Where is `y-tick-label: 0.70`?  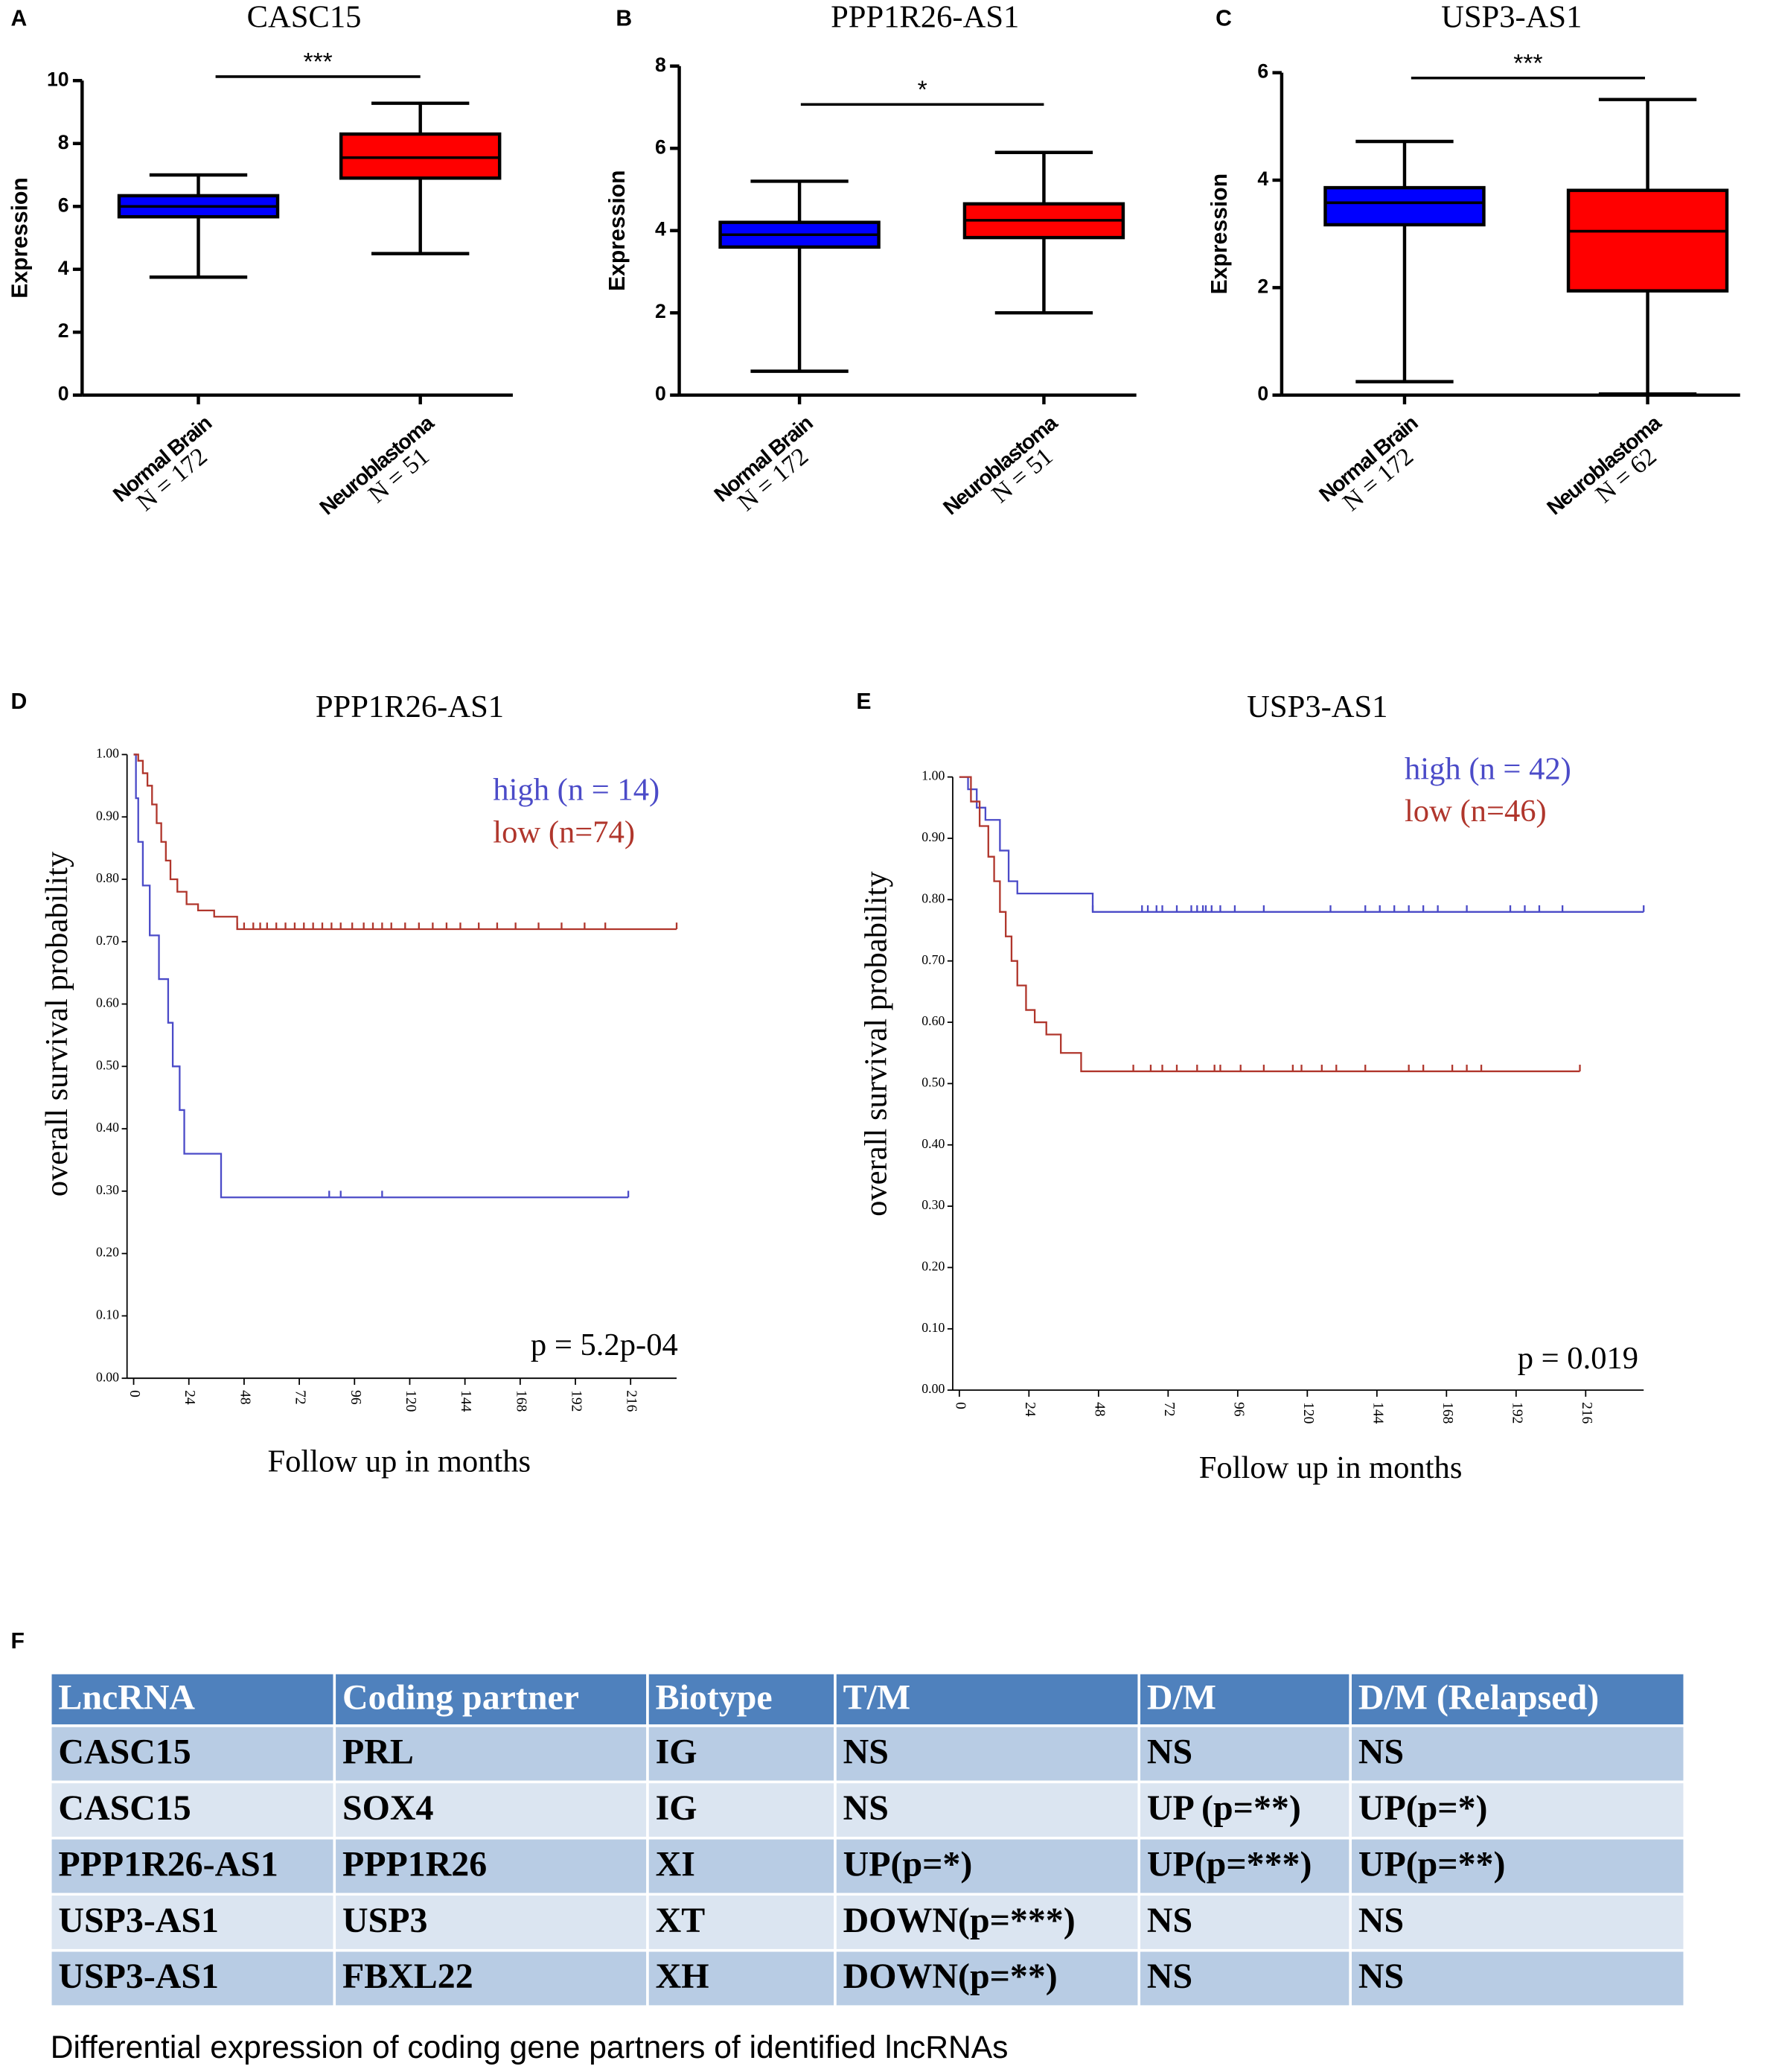
y-tick-label: 0.70 is located at coordinates (933, 959).